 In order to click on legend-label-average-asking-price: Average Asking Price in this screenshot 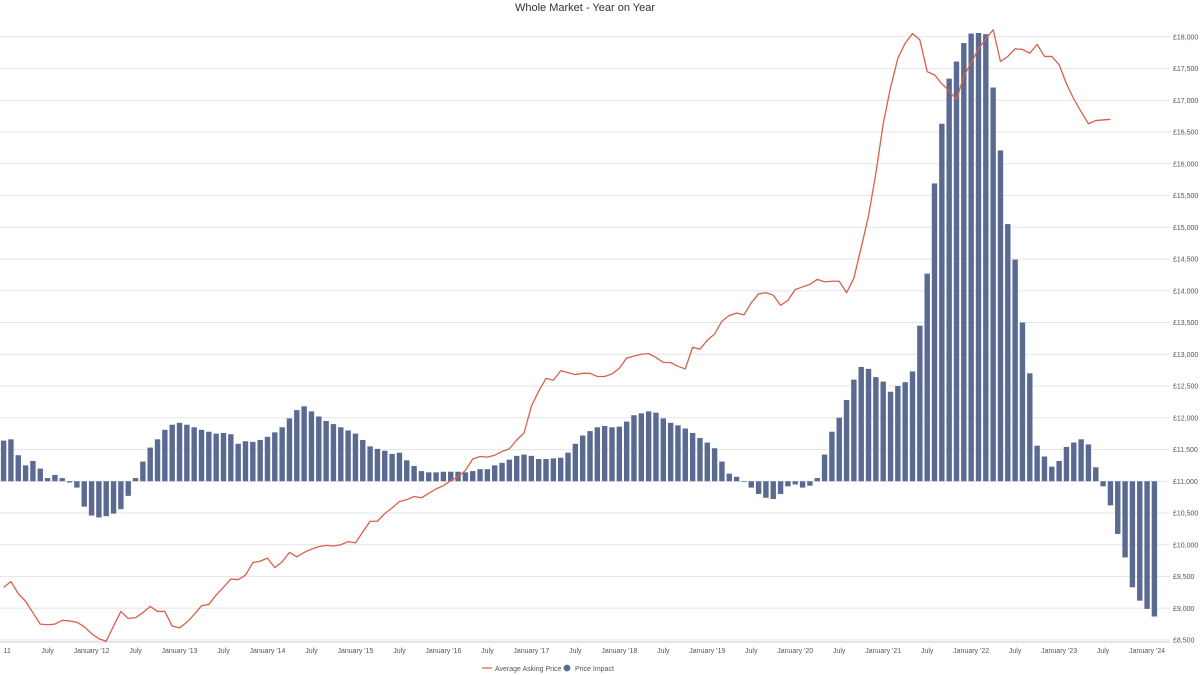, I will do `click(528, 669)`.